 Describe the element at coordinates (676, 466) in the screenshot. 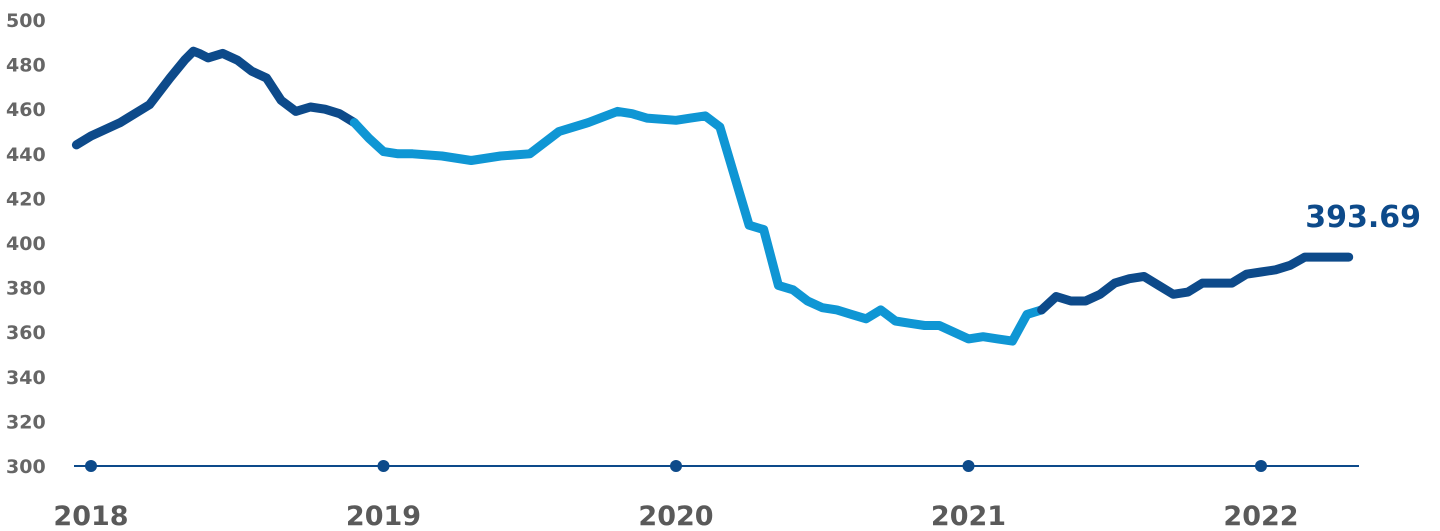

I see `x-tick-dot-2020` at that location.